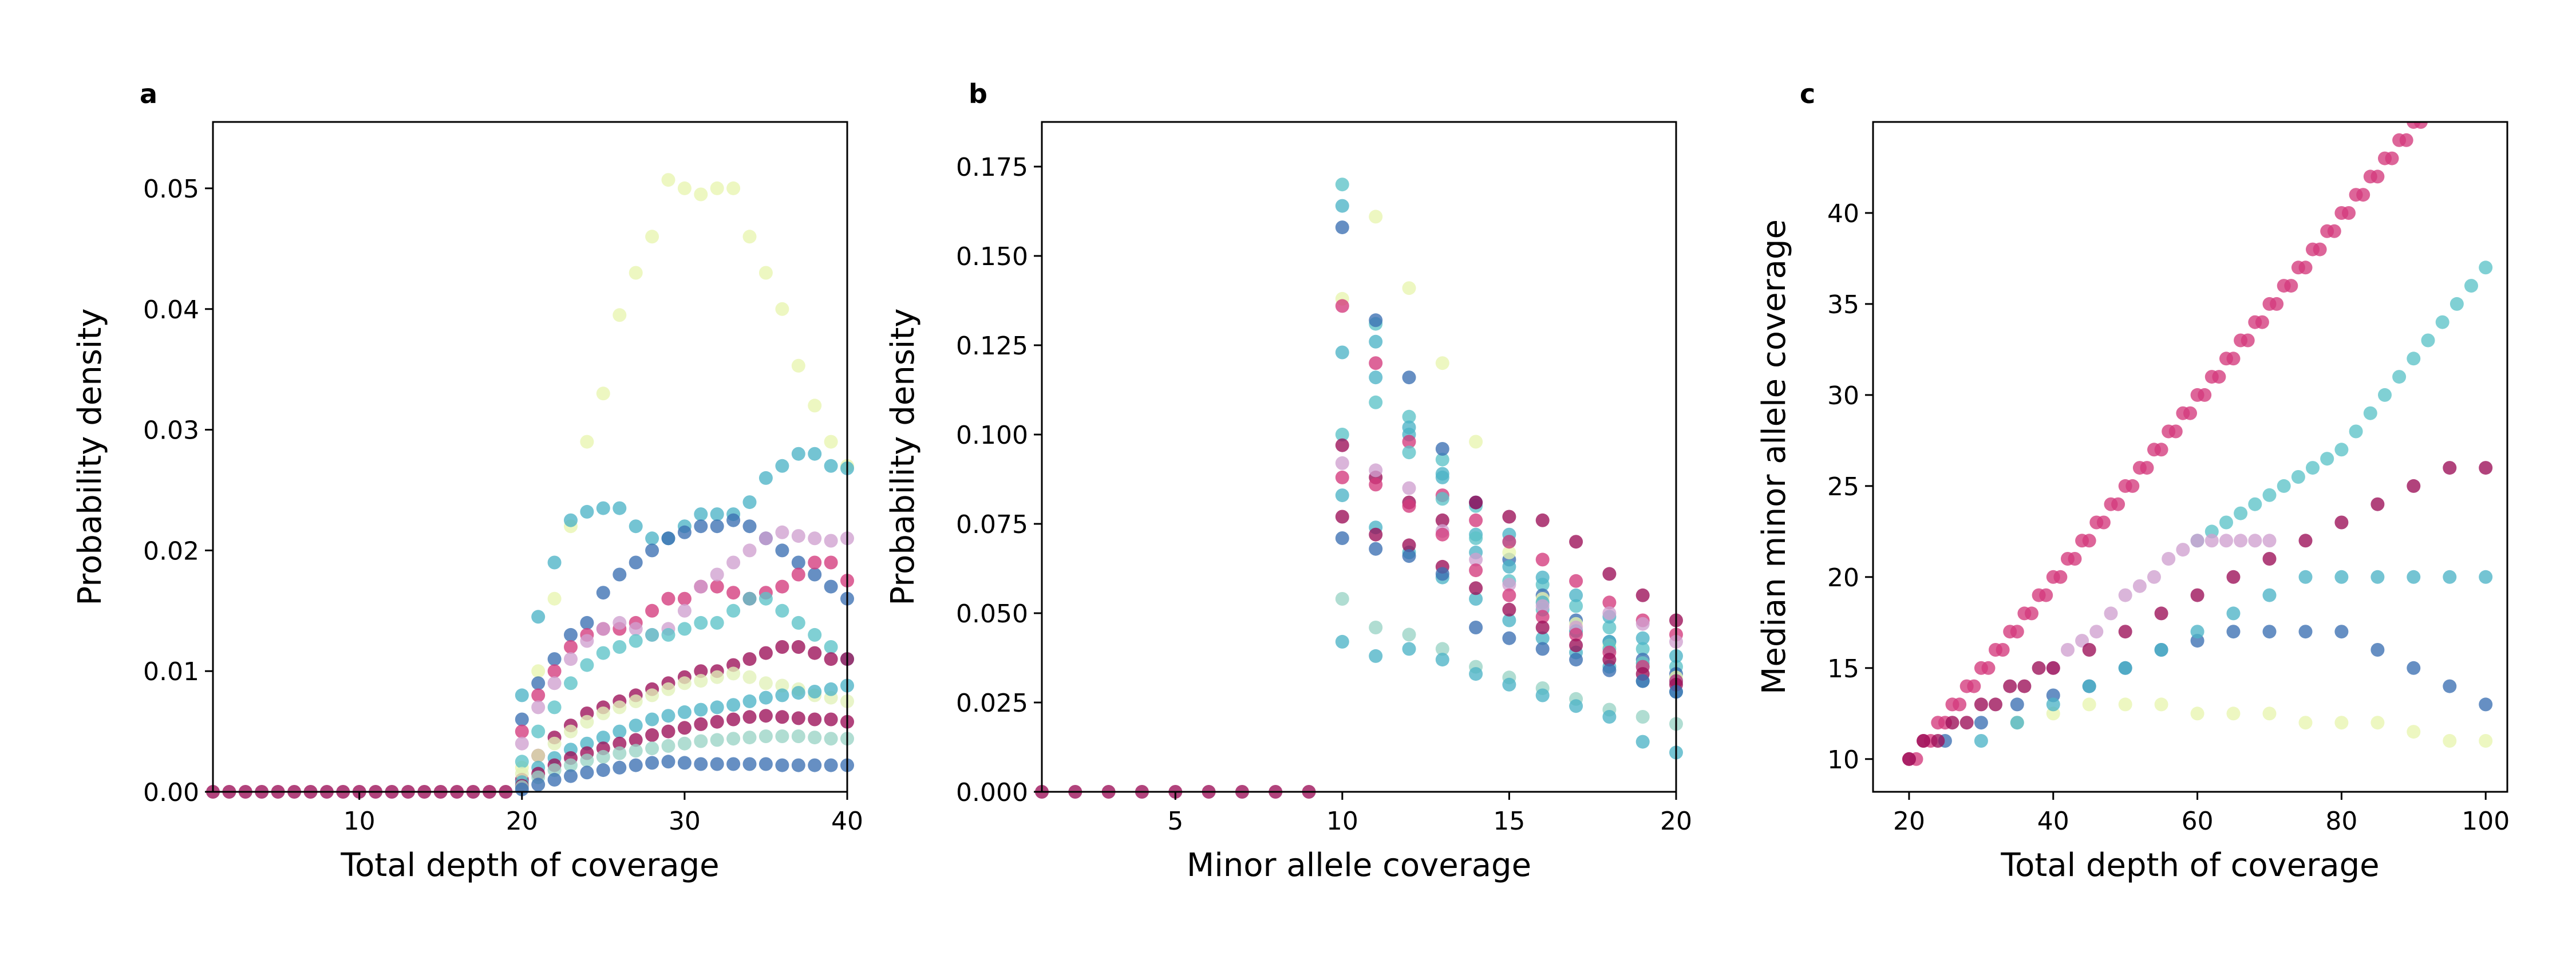 The width and height of the screenshot is (2576, 963). Describe the element at coordinates (1509, 821) in the screenshot. I see `x-tick-label: 15` at that location.